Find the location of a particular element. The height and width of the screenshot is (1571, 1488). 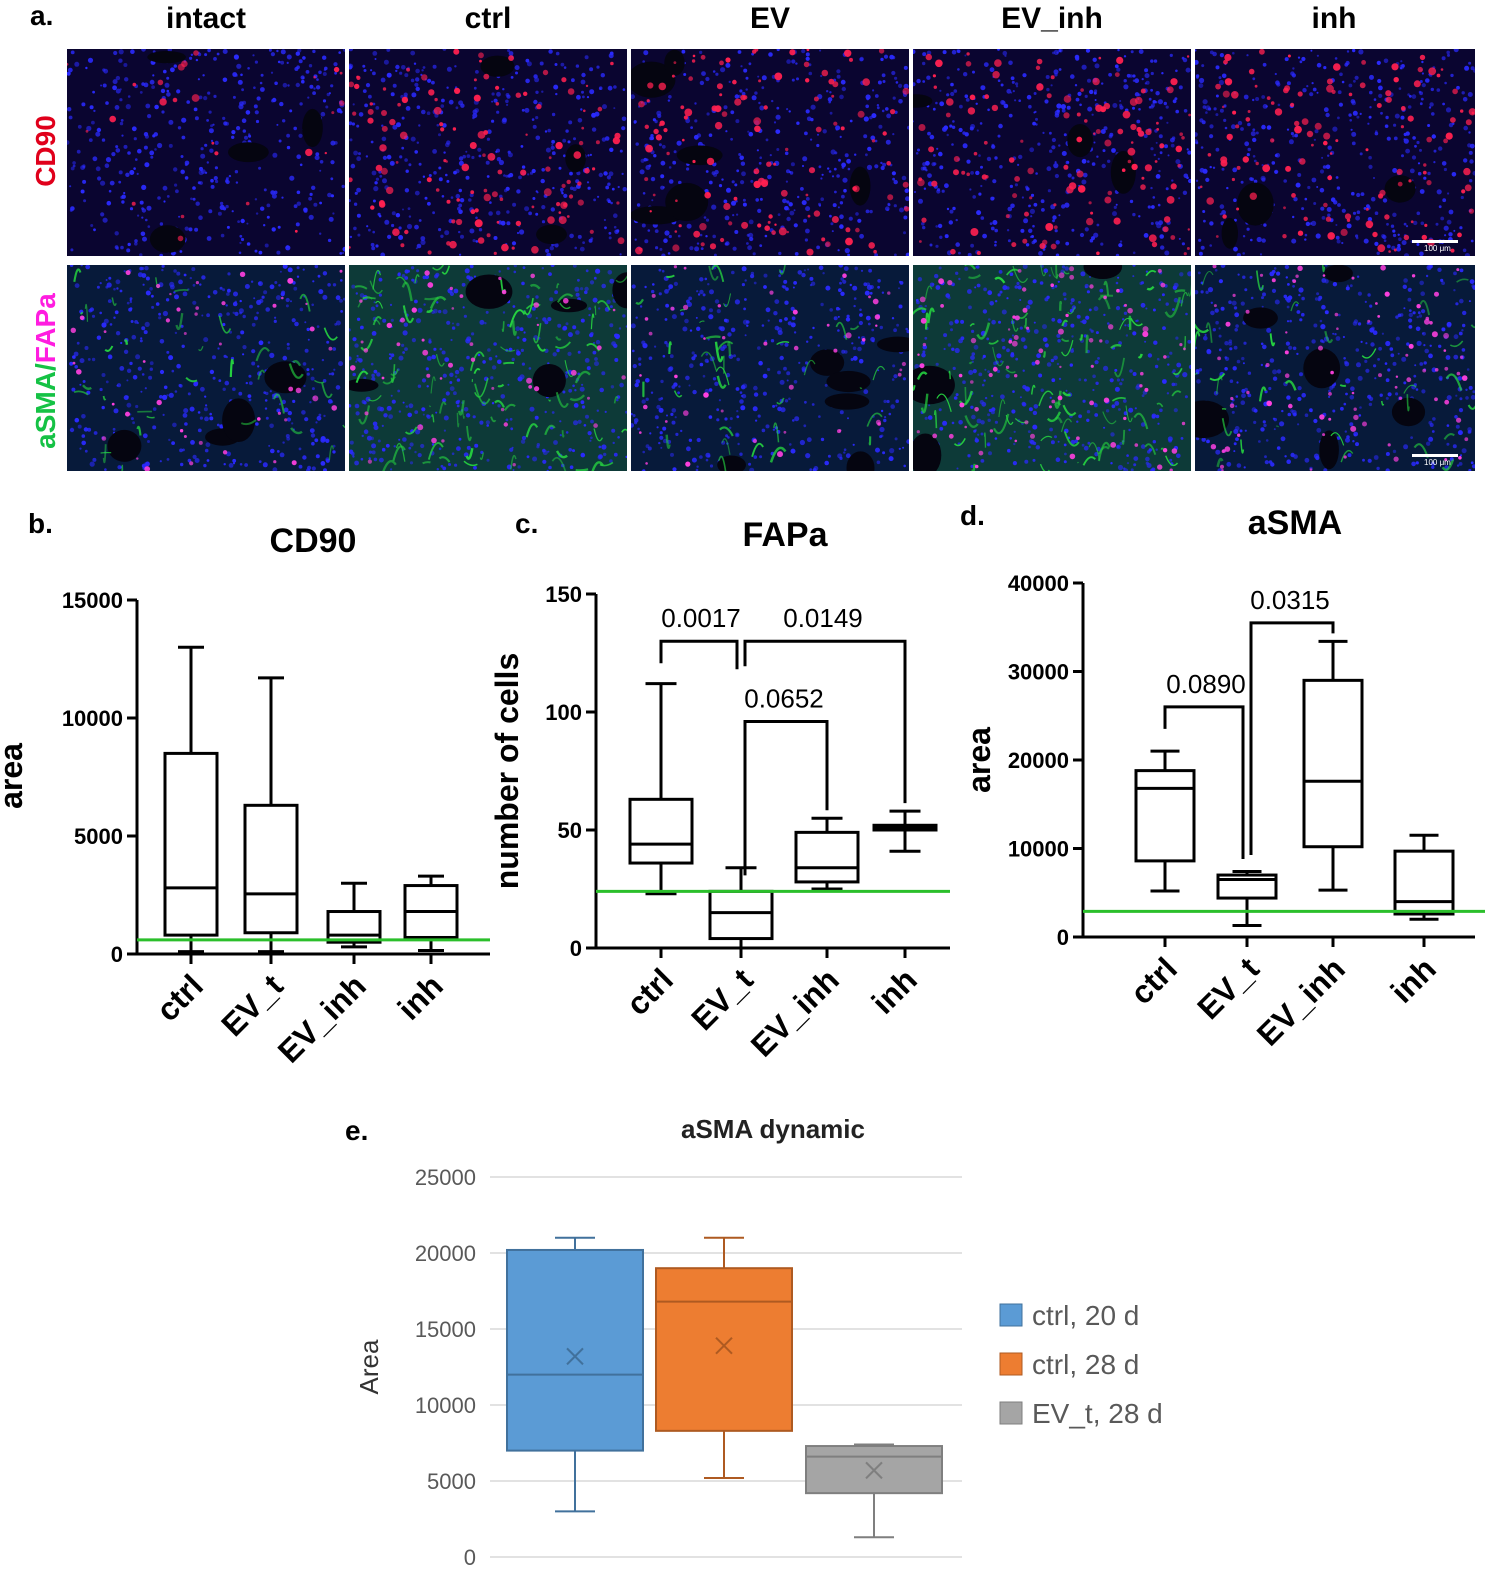

chart-b-ytick-label: 15000 is located at coordinates (92, 600).